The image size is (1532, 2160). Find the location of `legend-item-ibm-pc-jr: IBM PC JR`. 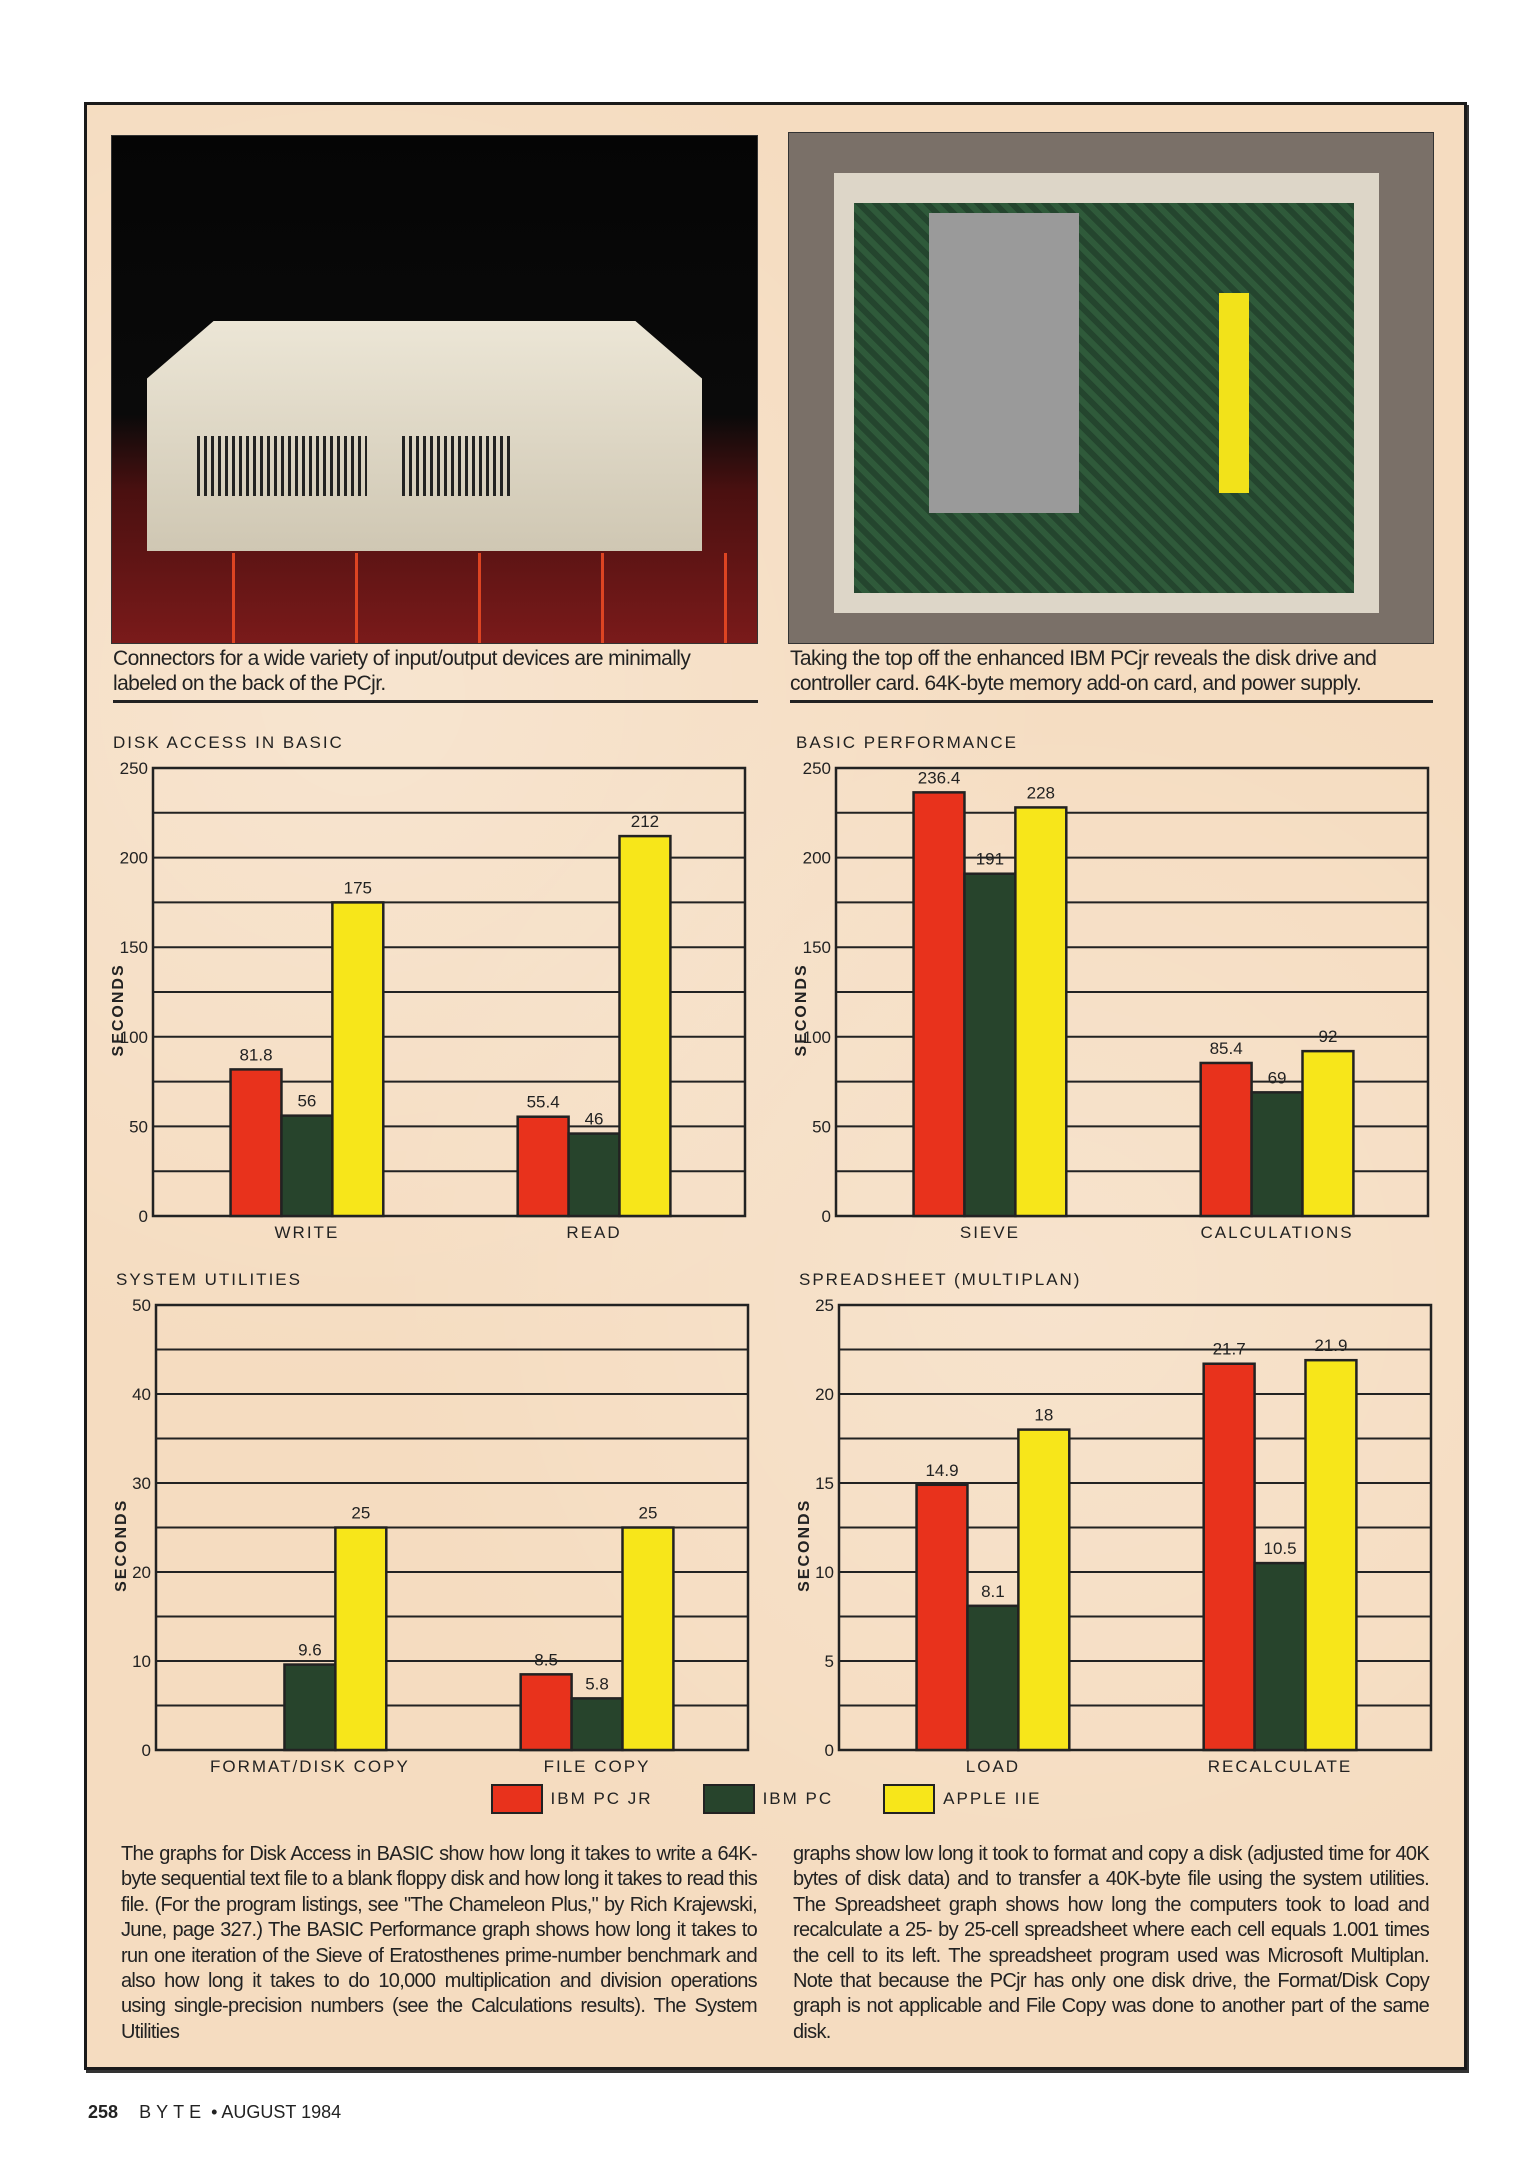

legend-item-ibm-pc-jr: IBM PC JR is located at coordinates (571, 1799).